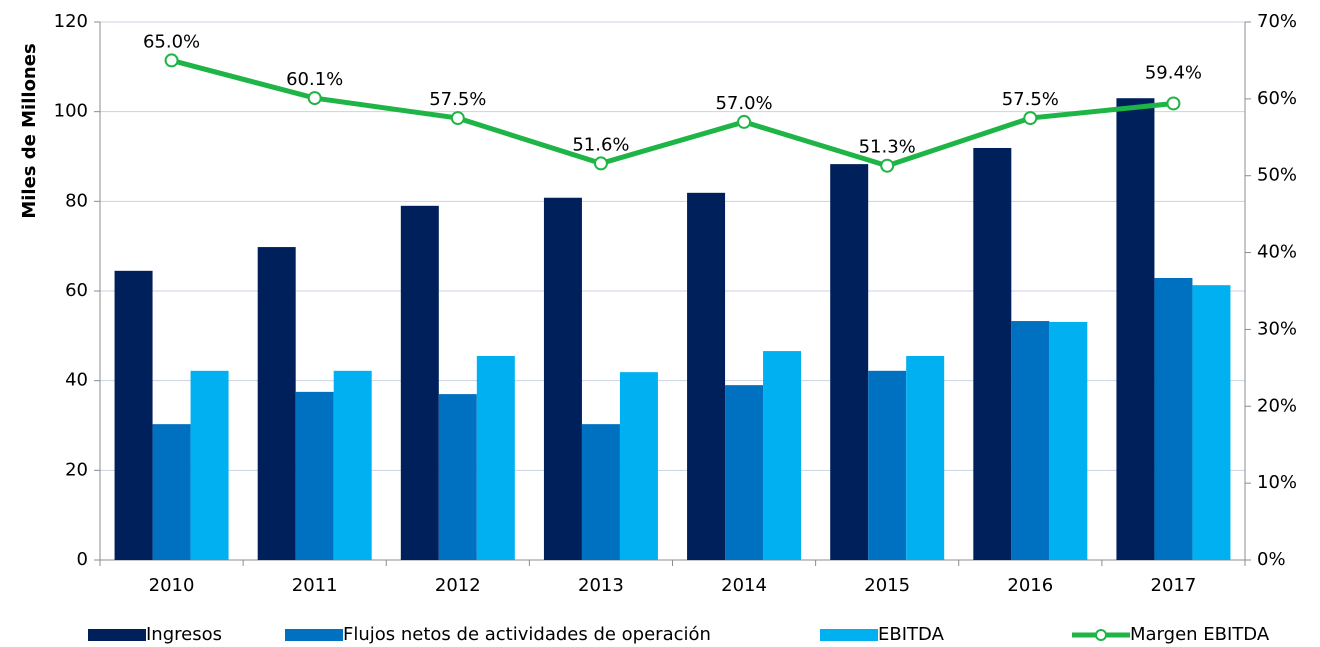  I want to click on data-label: 57.0%, so click(743, 103).